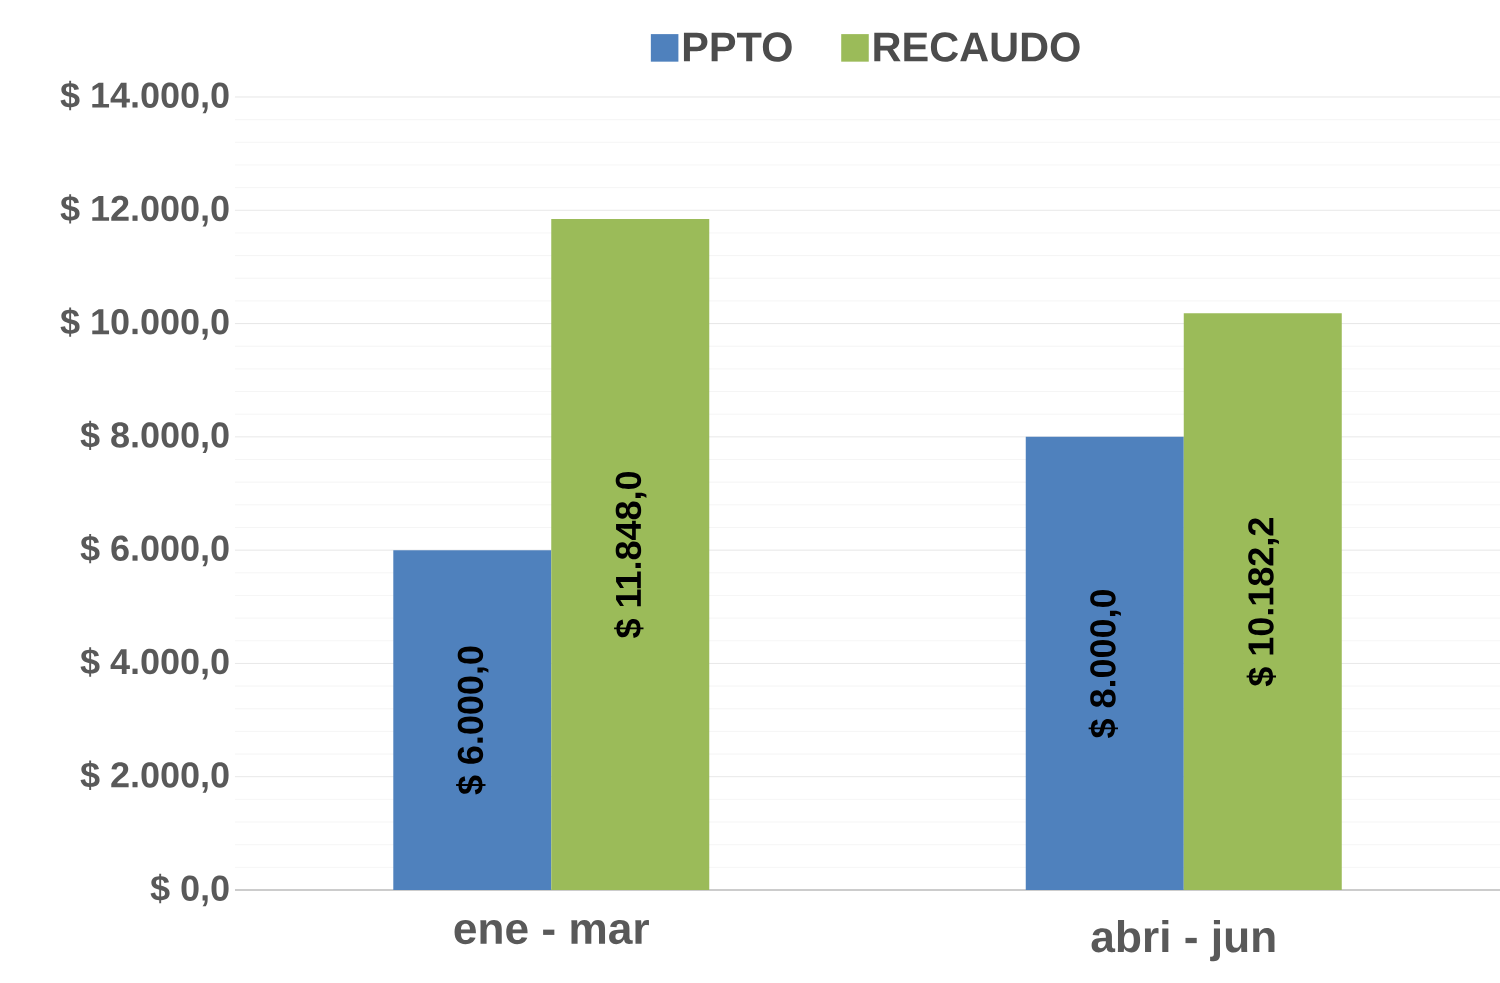  Describe the element at coordinates (154, 663) in the screenshot. I see `y-tick-label: $ 4.000,0` at that location.